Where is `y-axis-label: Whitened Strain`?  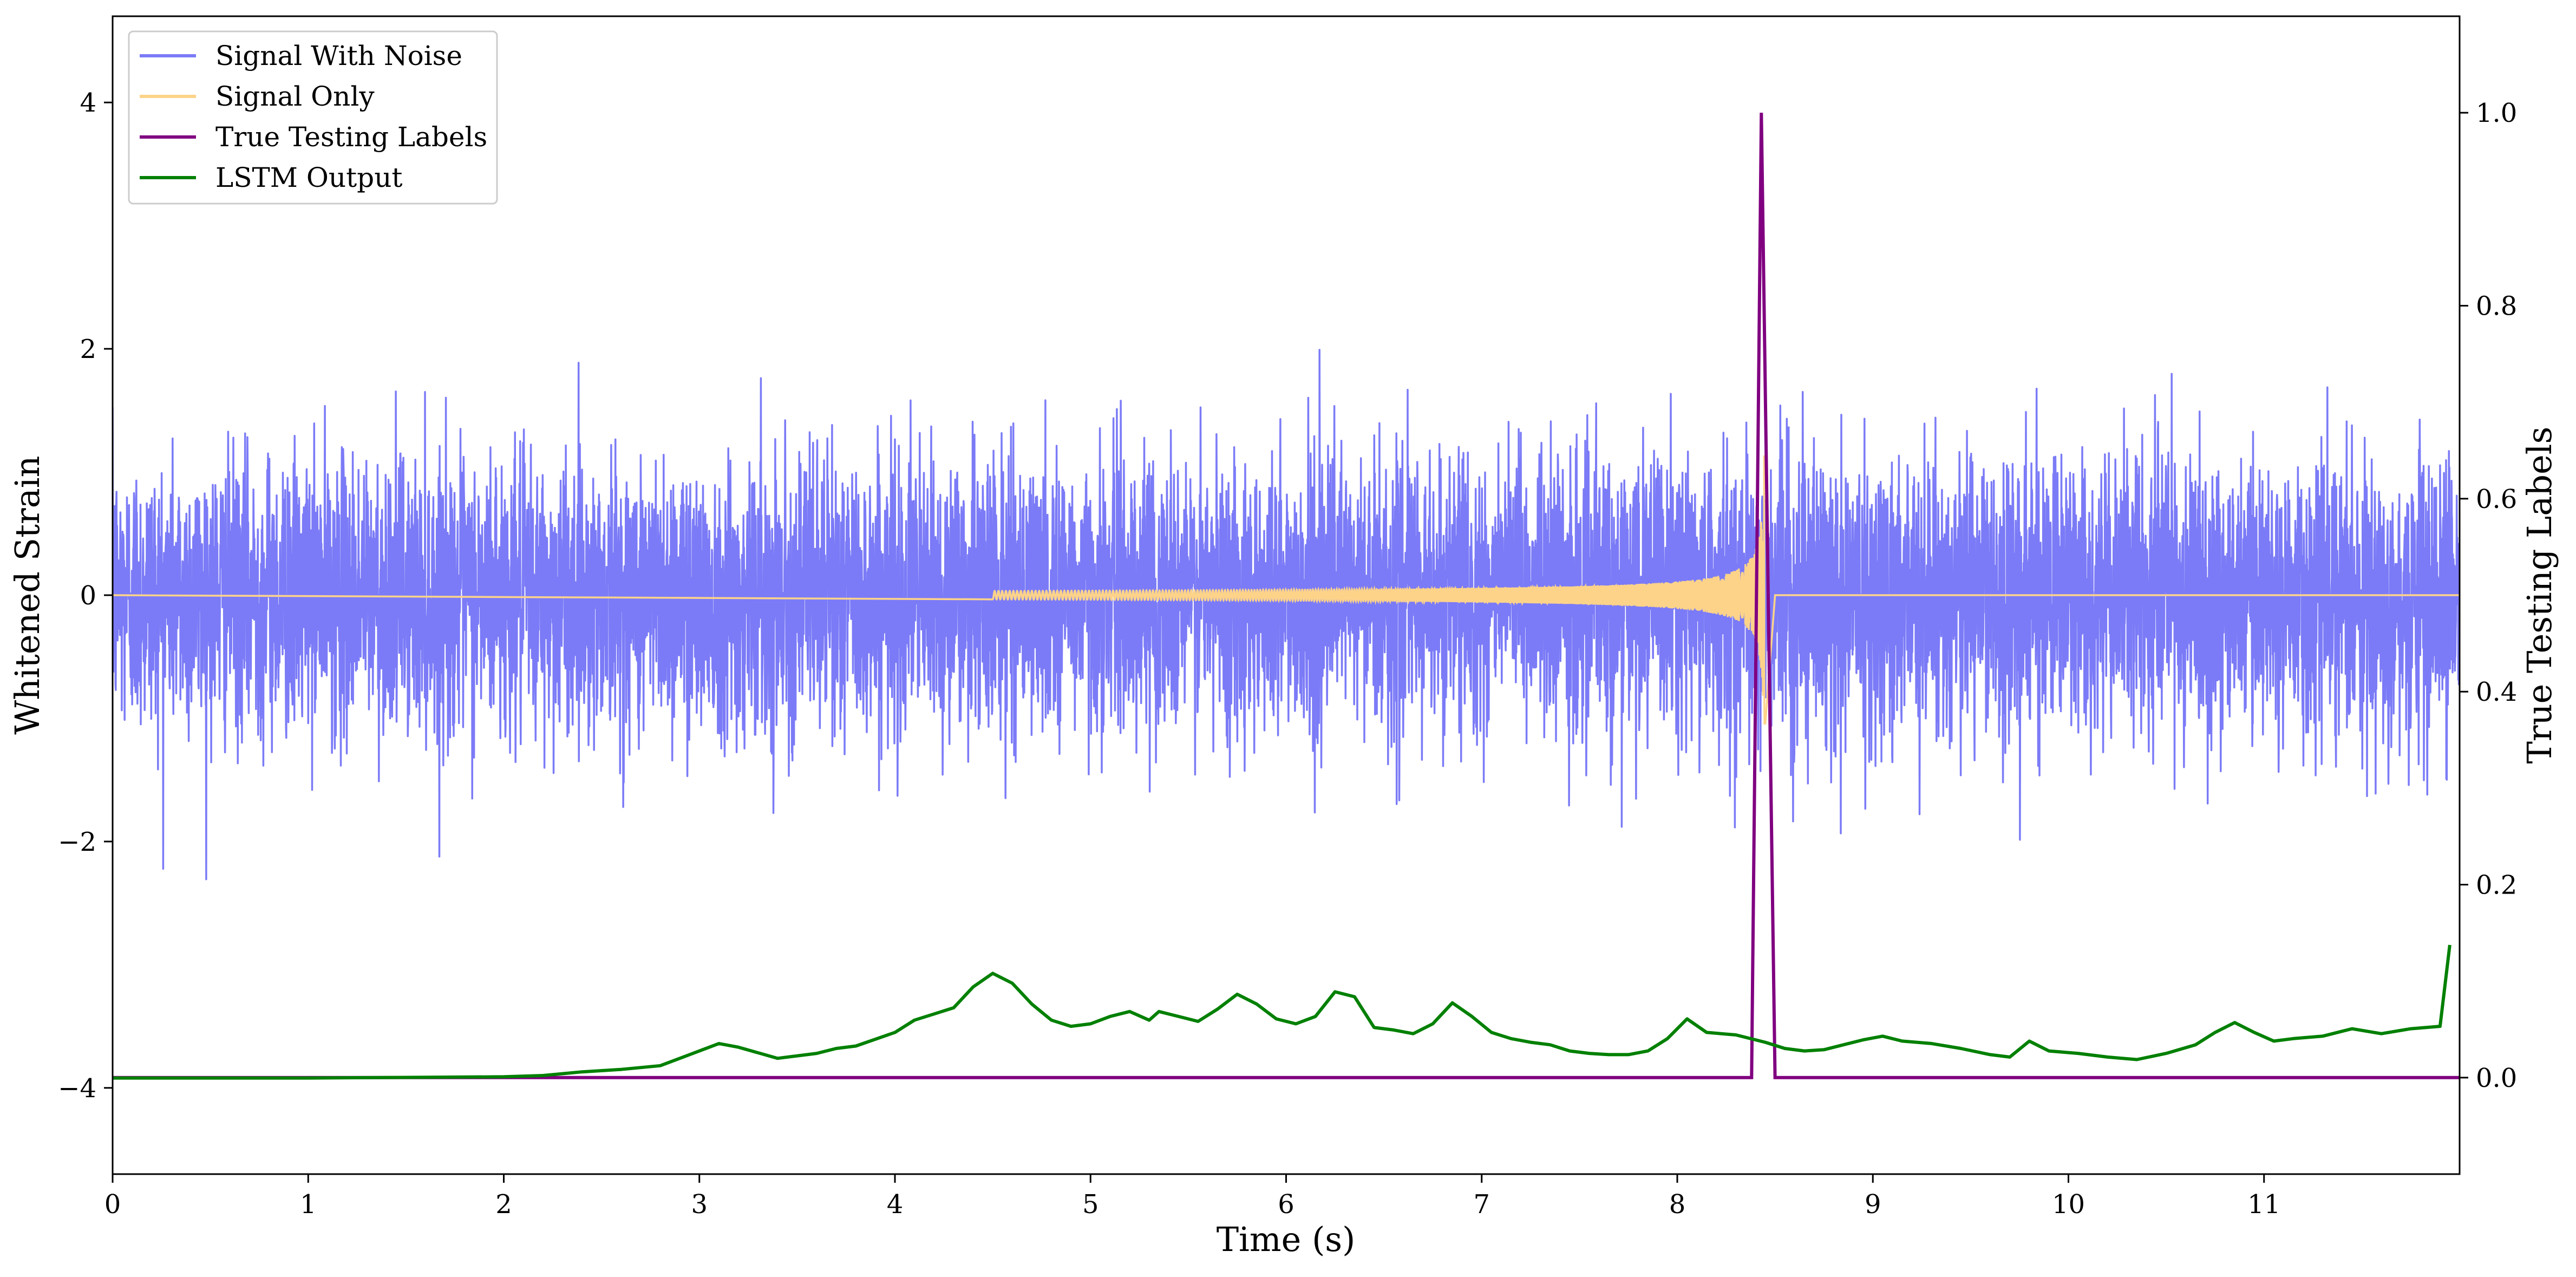 y-axis-label: Whitened Strain is located at coordinates (28, 595).